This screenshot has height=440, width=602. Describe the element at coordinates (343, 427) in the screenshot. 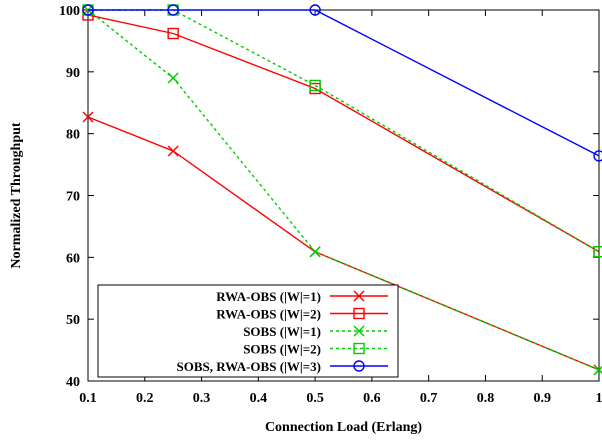

I see `x-axis-title: Connection Load (Erlang)` at that location.